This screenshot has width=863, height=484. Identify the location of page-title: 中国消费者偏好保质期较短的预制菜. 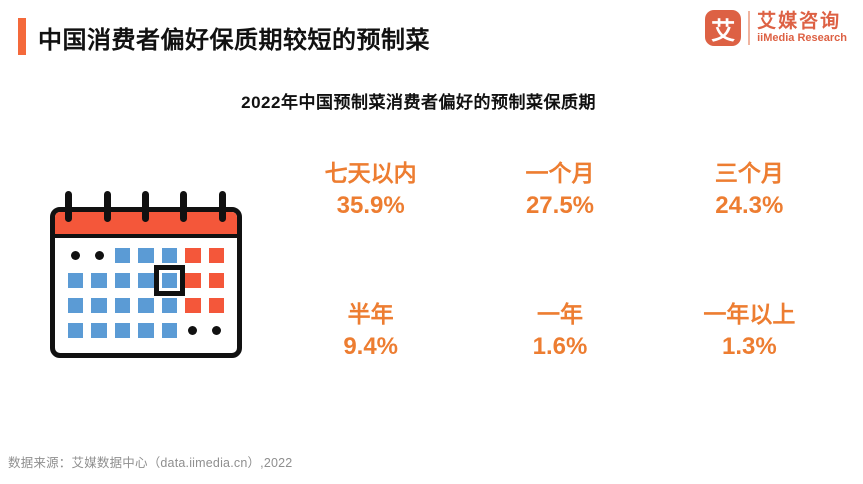
(234, 40).